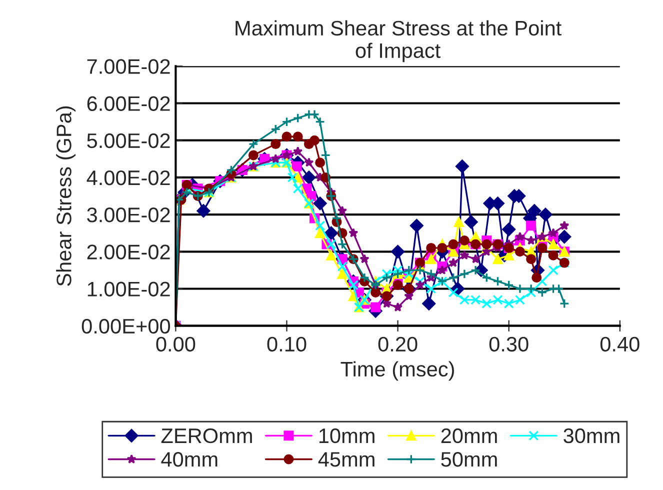  What do you see at coordinates (397, 371) in the screenshot?
I see `x-axis-title: Time (msec)` at bounding box center [397, 371].